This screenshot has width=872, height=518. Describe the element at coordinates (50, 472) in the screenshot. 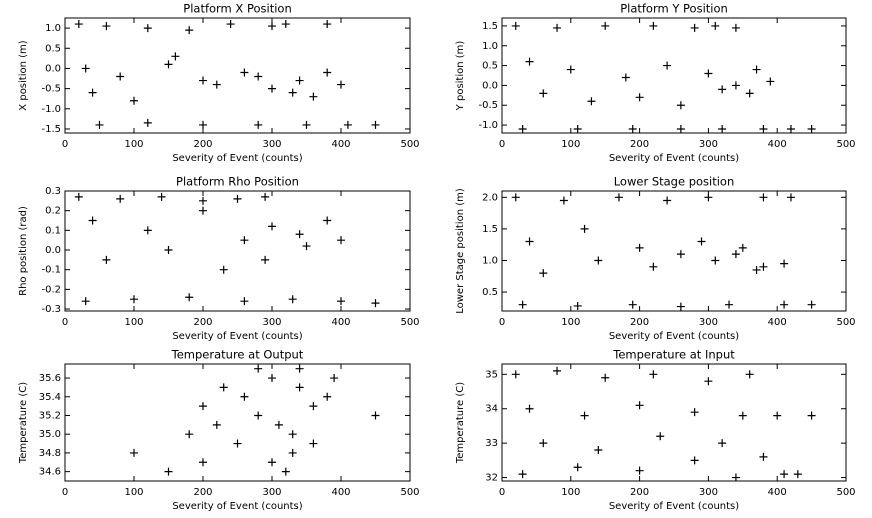

I see `y-tick-label: 34.6` at that location.